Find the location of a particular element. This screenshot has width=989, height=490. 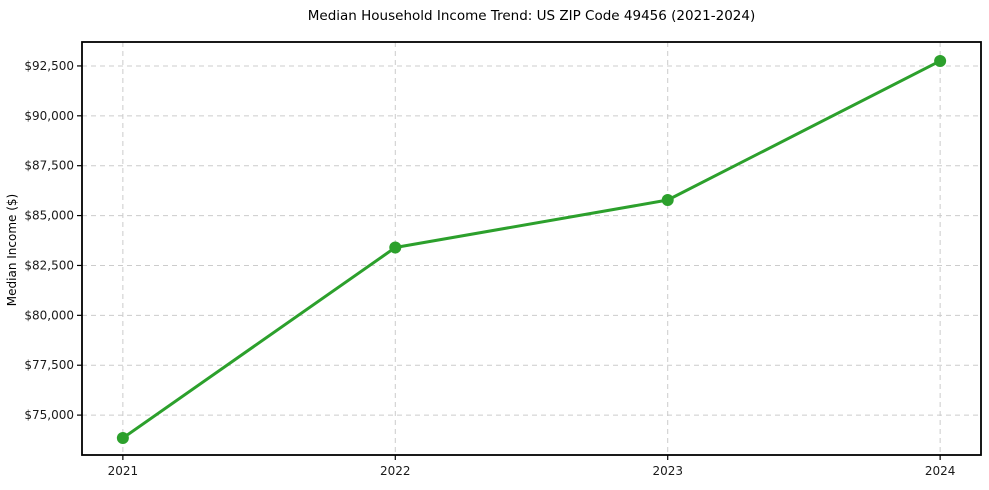

y-tick-label: $92,500 is located at coordinates (49, 66).